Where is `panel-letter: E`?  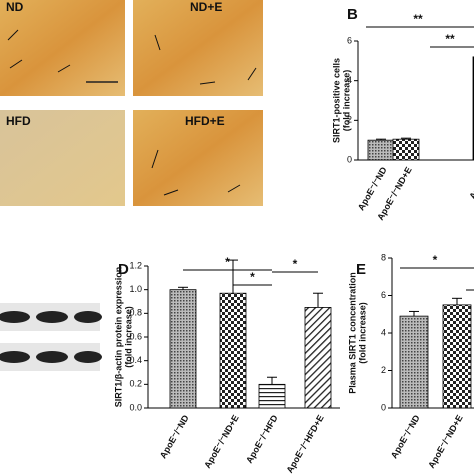
panel-letter: E is located at coordinates (361, 269).